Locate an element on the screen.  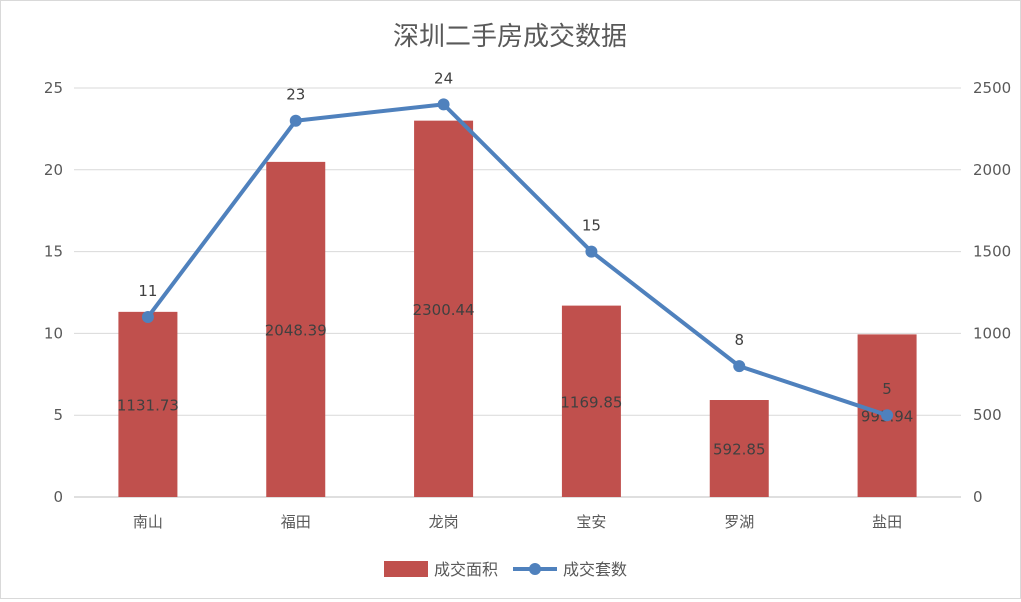
bar-data-label: 1169.85 is located at coordinates (591, 402).